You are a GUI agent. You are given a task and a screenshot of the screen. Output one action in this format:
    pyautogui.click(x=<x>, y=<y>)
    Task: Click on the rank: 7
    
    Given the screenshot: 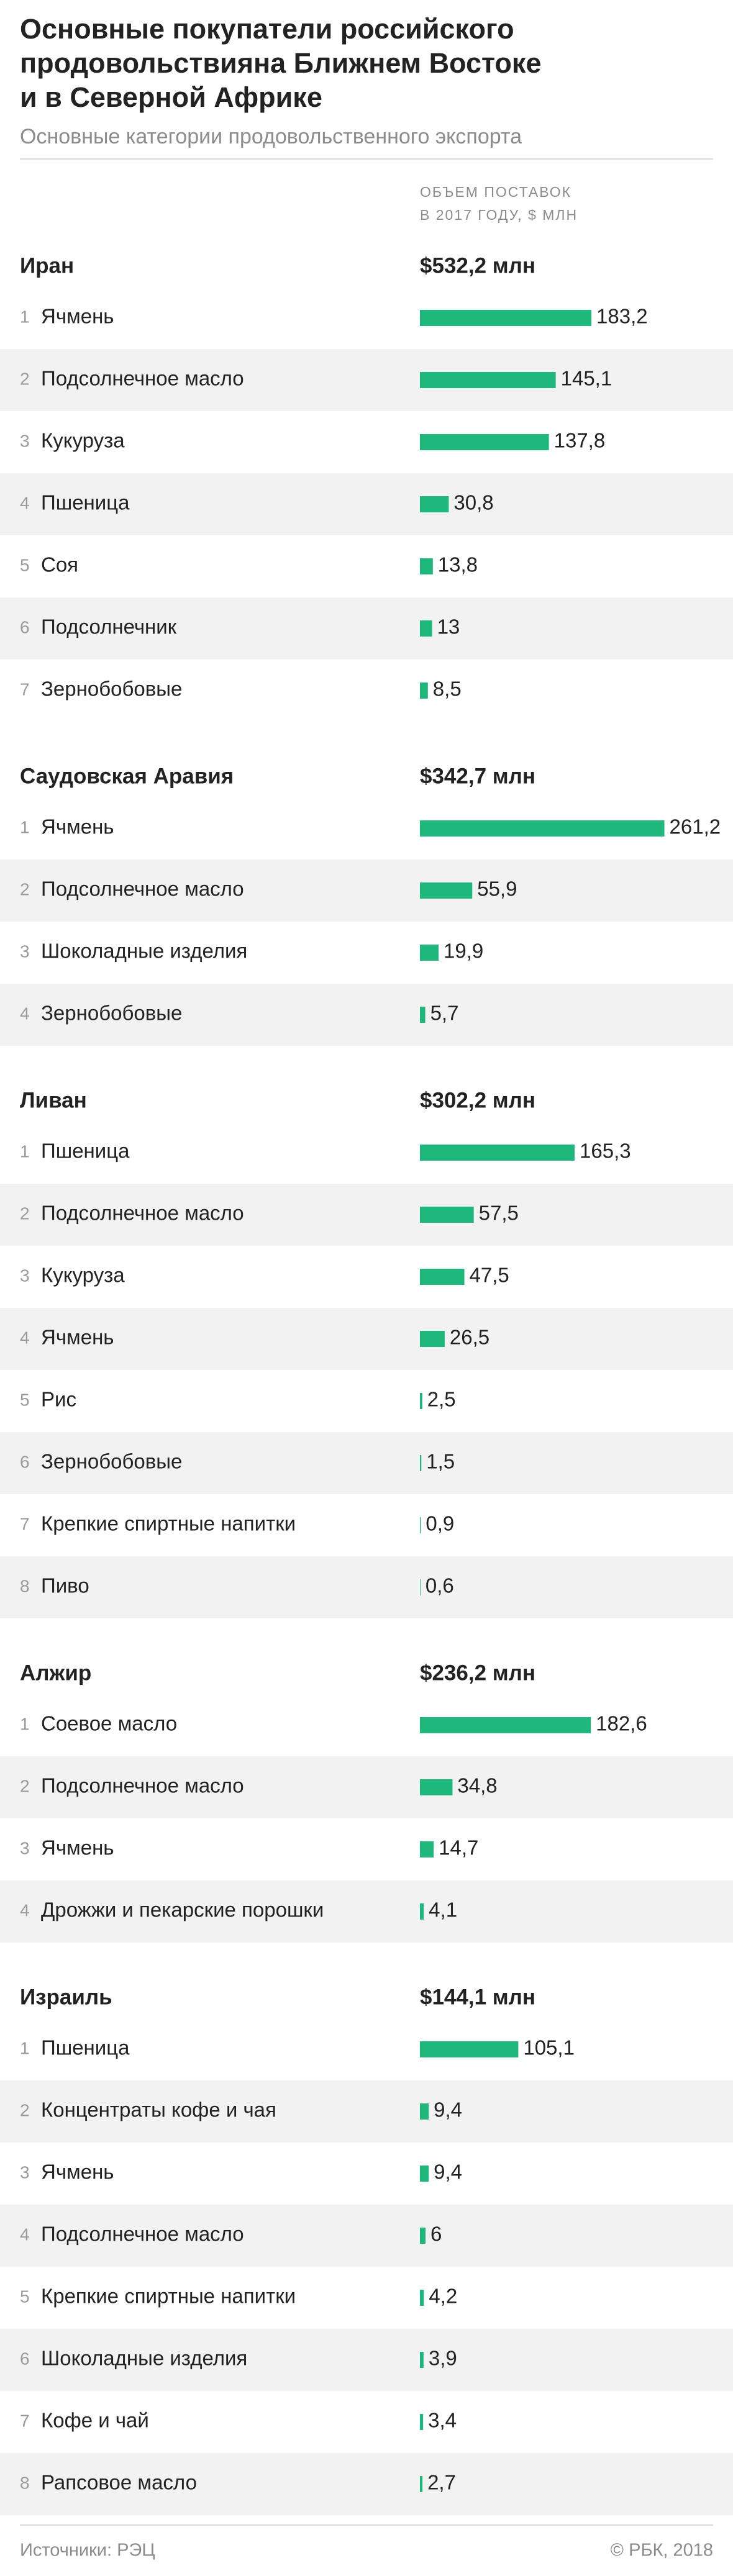 What is the action you would take?
    pyautogui.click(x=25, y=2420)
    